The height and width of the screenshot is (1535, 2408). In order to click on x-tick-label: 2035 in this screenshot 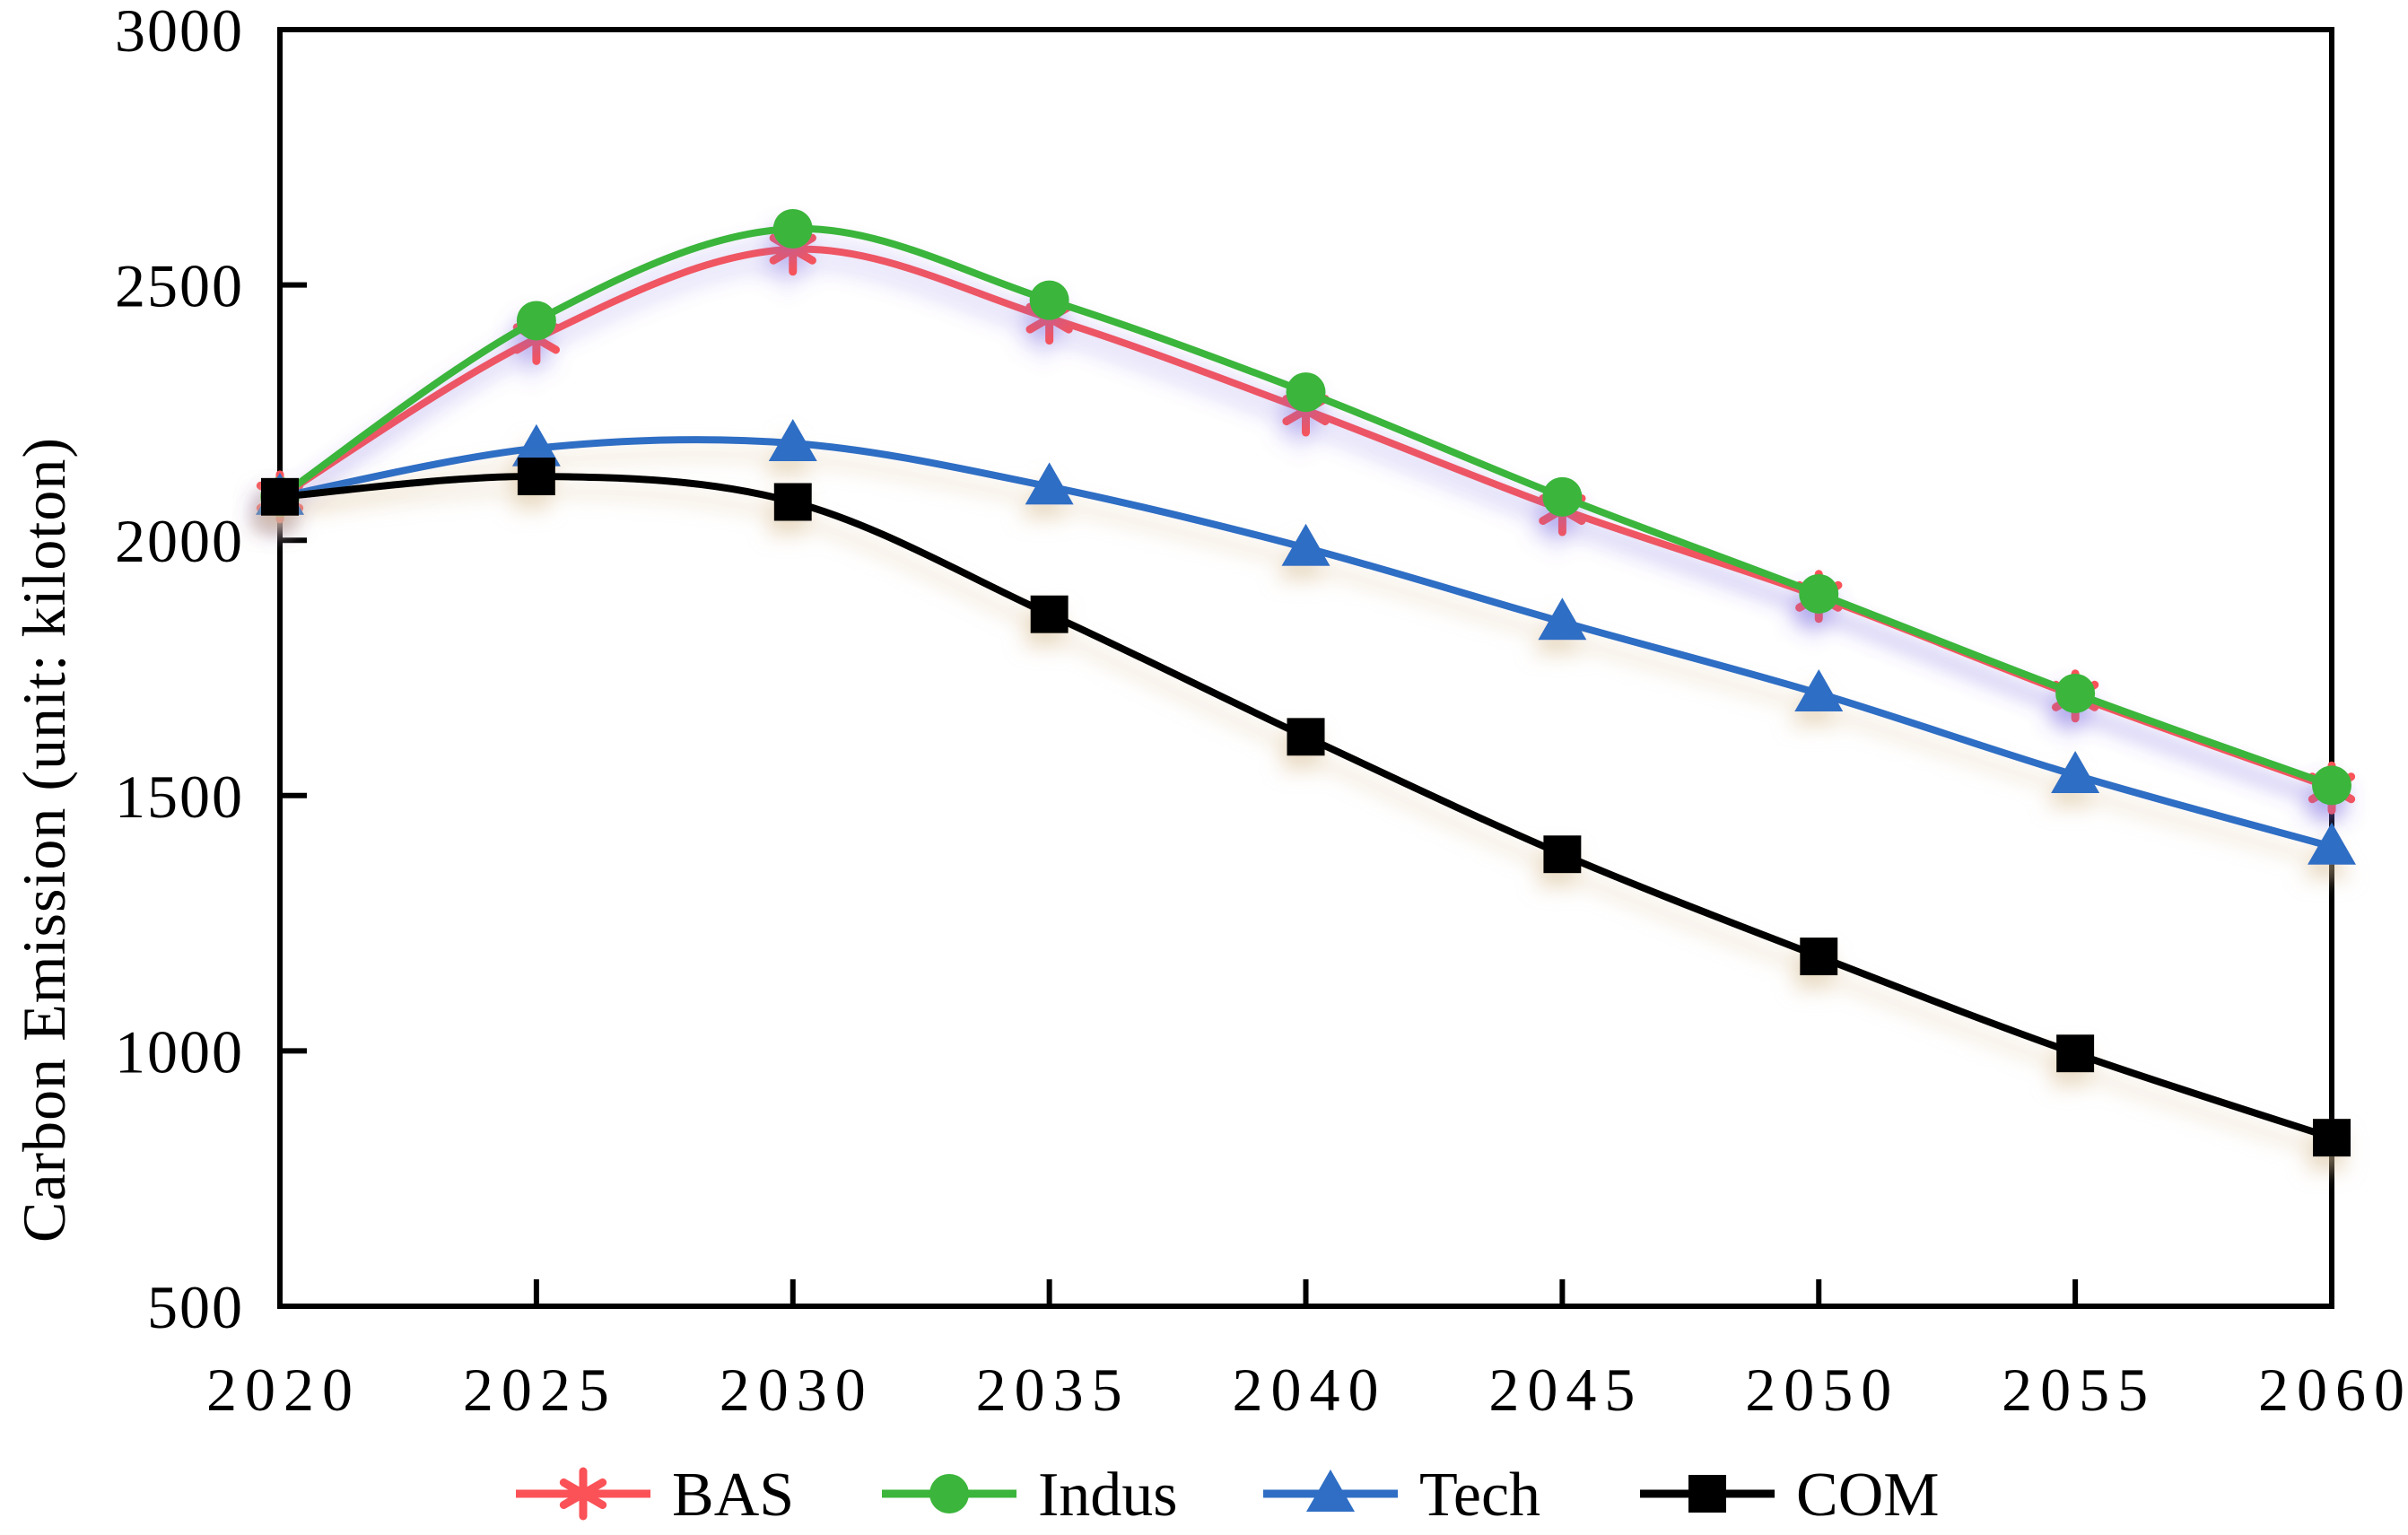, I will do `click(1053, 1390)`.